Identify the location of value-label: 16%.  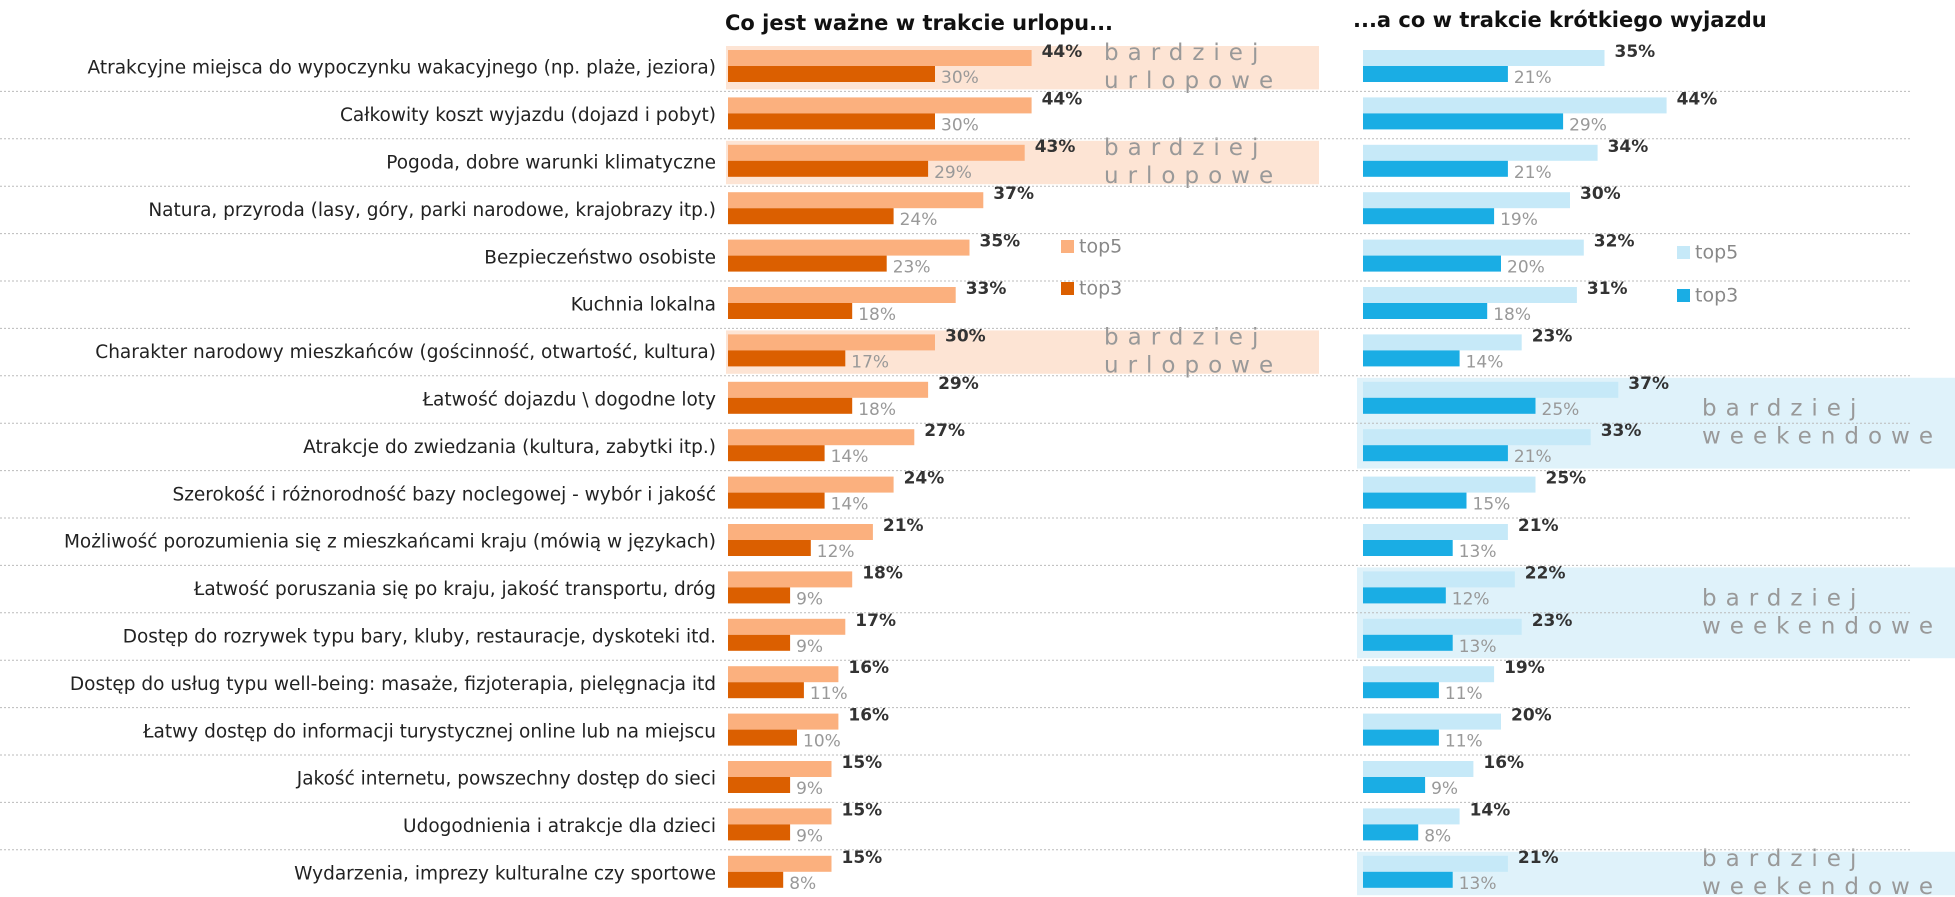
(1503, 763).